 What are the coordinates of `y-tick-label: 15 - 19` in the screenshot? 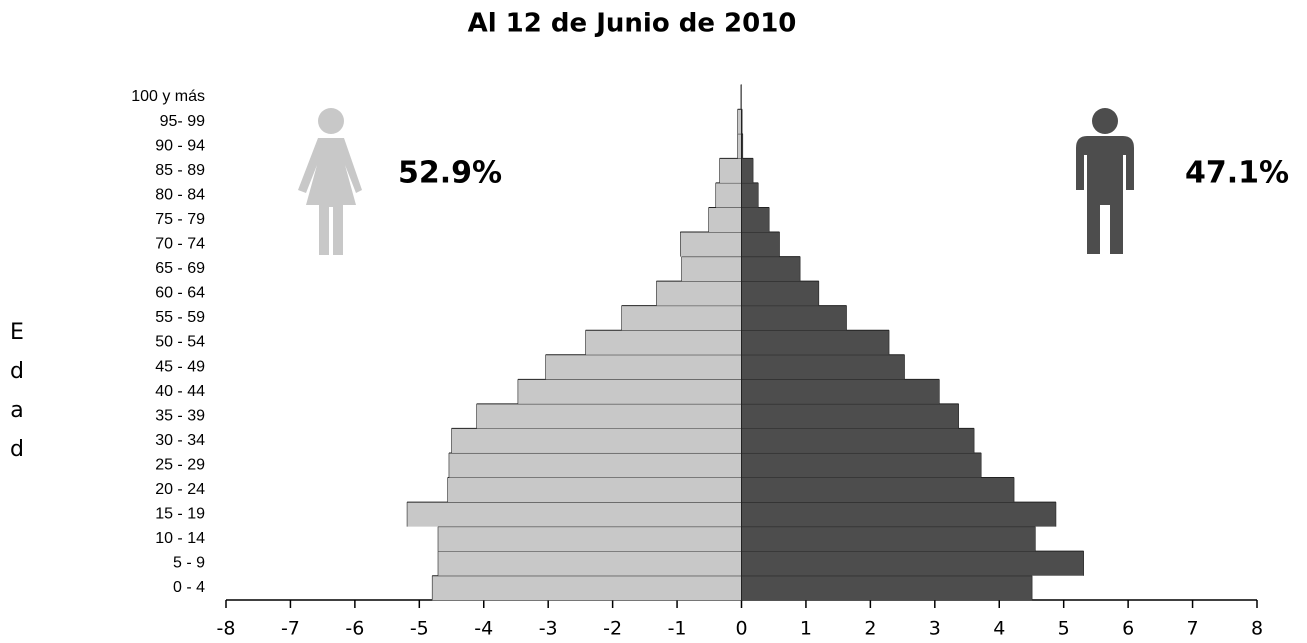 It's located at (180, 514).